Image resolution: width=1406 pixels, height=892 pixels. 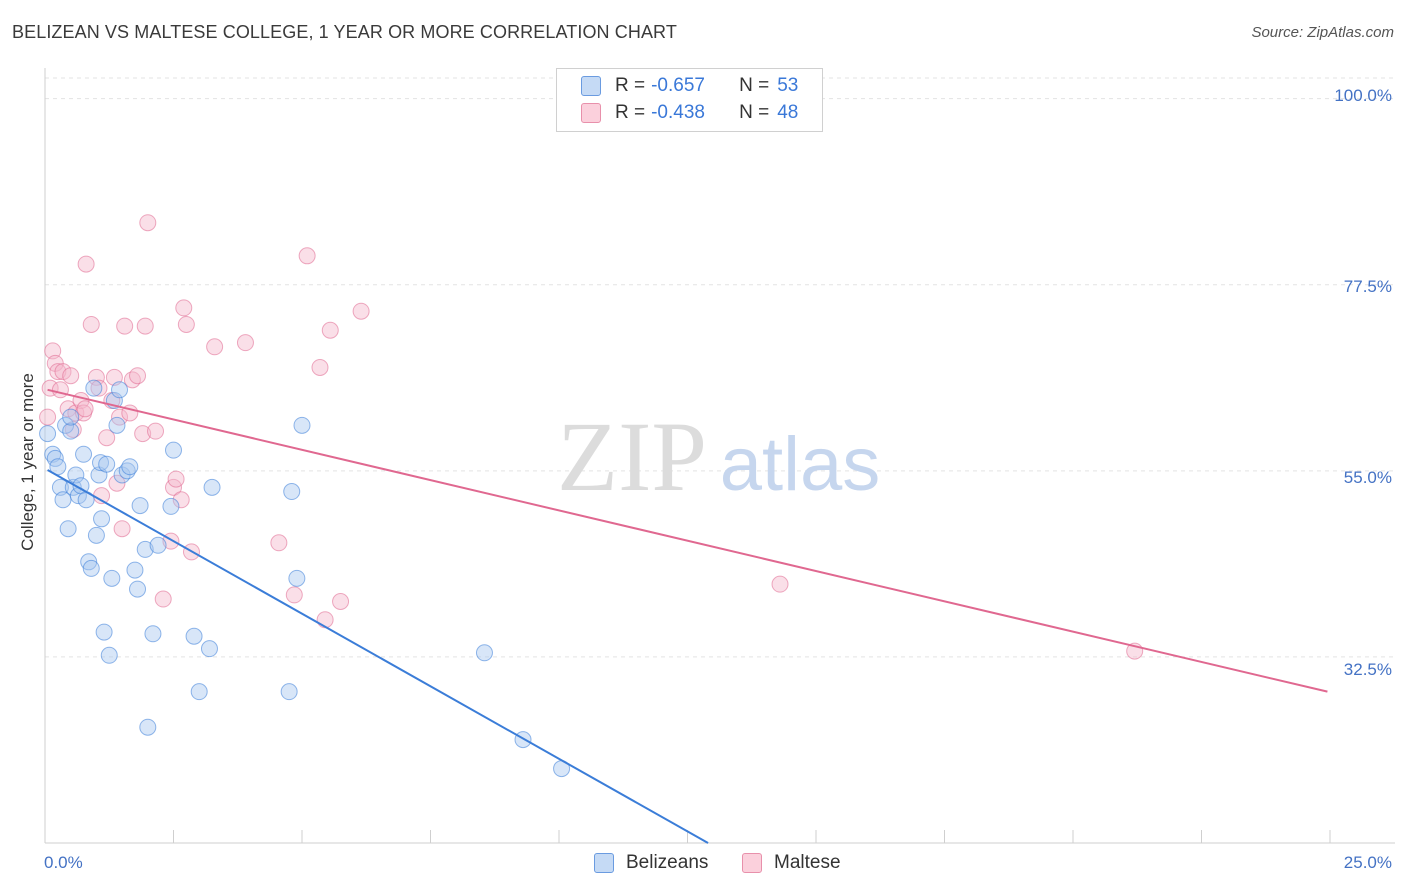 I want to click on legend-swatch-blue, so click(x=591, y=86).